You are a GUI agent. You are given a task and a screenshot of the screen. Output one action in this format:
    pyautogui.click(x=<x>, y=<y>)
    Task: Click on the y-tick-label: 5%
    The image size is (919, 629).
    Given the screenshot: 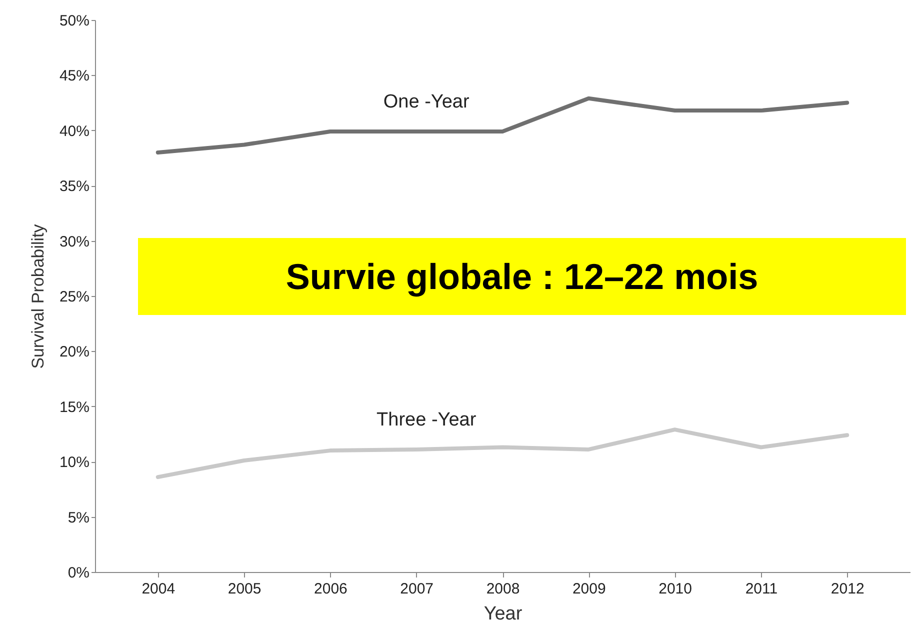 What is the action you would take?
    pyautogui.click(x=79, y=517)
    